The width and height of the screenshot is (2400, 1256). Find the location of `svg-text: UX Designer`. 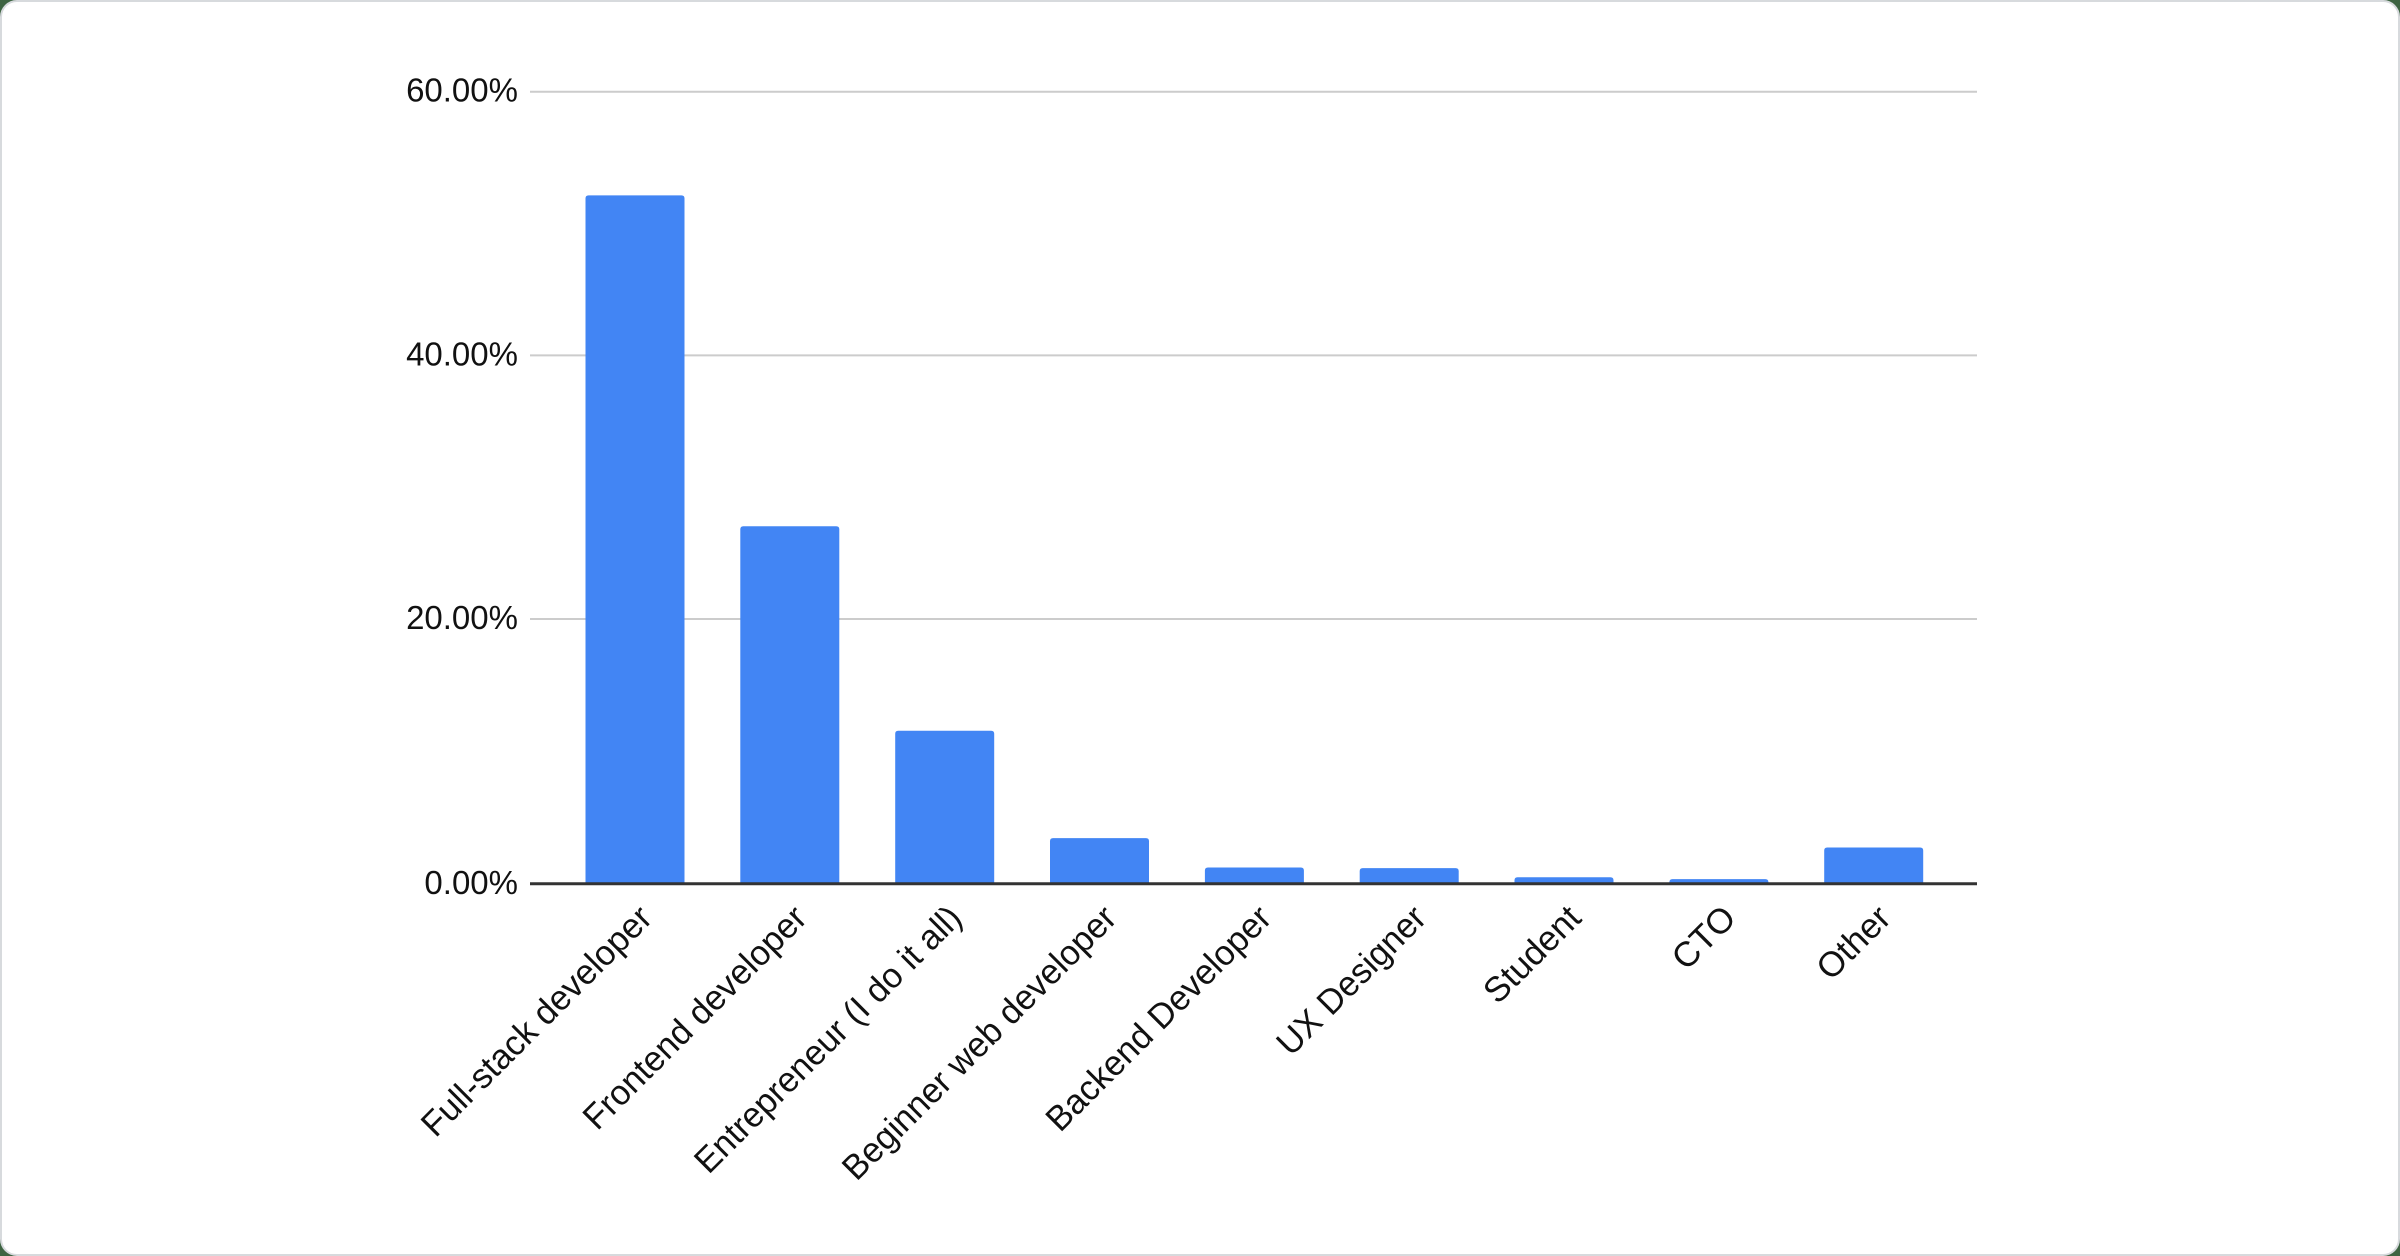

svg-text: UX Designer is located at coordinates (1351, 980).